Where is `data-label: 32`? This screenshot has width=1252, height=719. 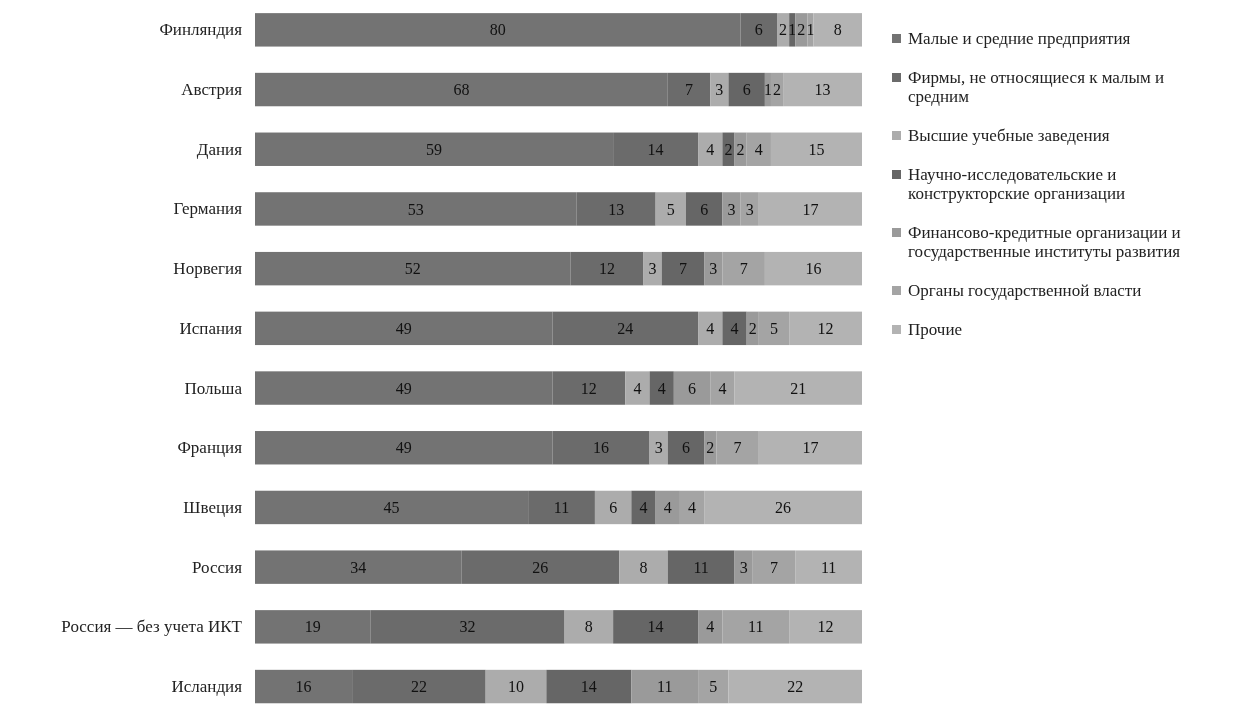 data-label: 32 is located at coordinates (467, 627).